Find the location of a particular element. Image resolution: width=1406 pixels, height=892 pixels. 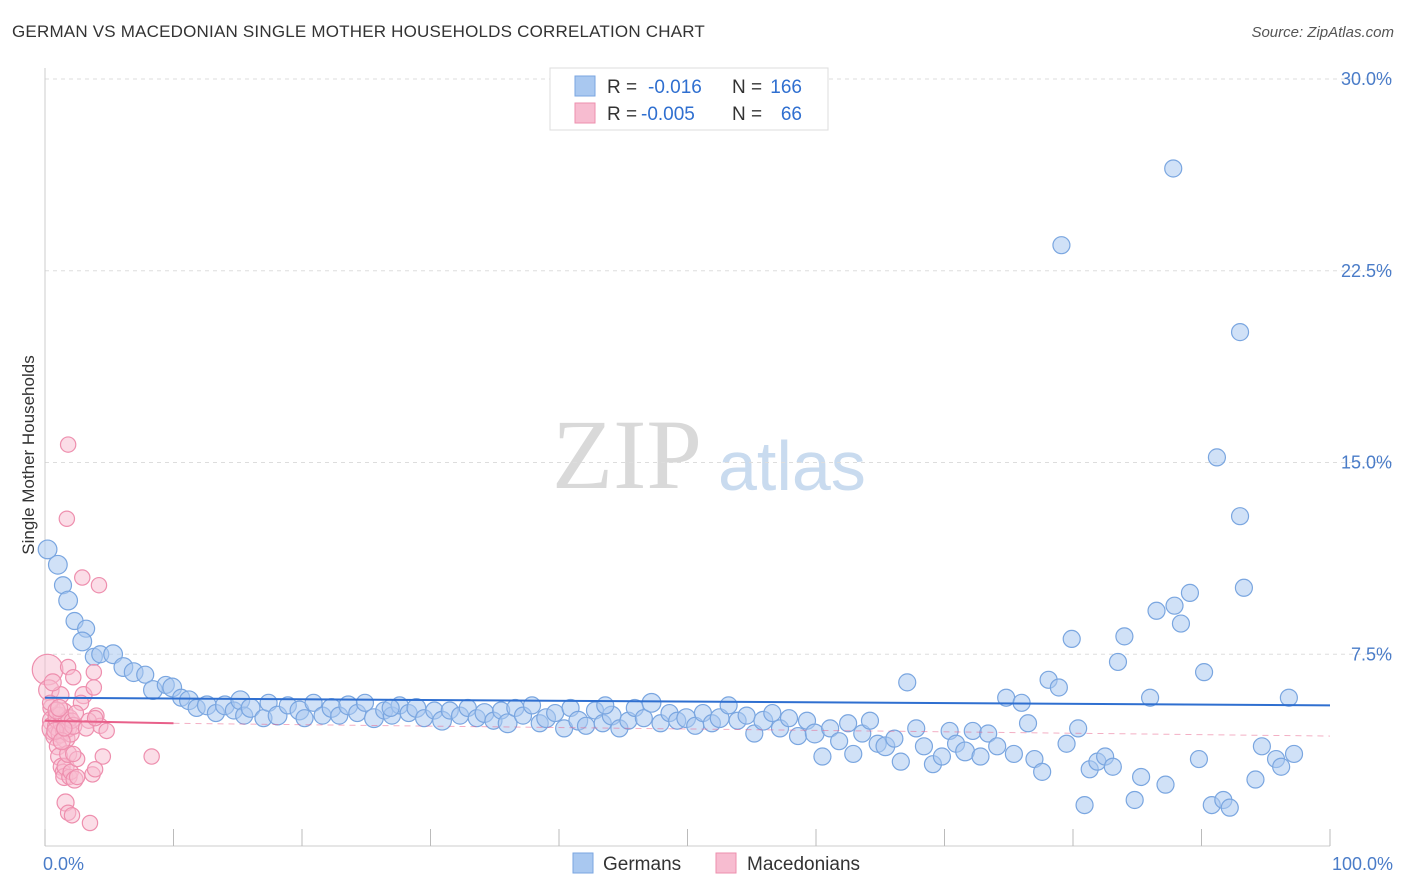

y-tick-label: 7.5% is located at coordinates (1371, 654).